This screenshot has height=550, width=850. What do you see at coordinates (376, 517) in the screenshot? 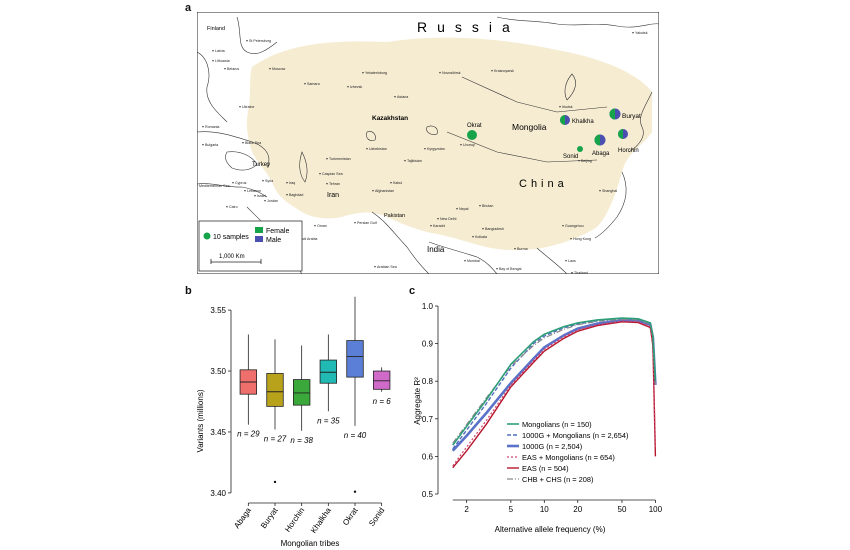
I see `x-tick-label: Sonid` at bounding box center [376, 517].